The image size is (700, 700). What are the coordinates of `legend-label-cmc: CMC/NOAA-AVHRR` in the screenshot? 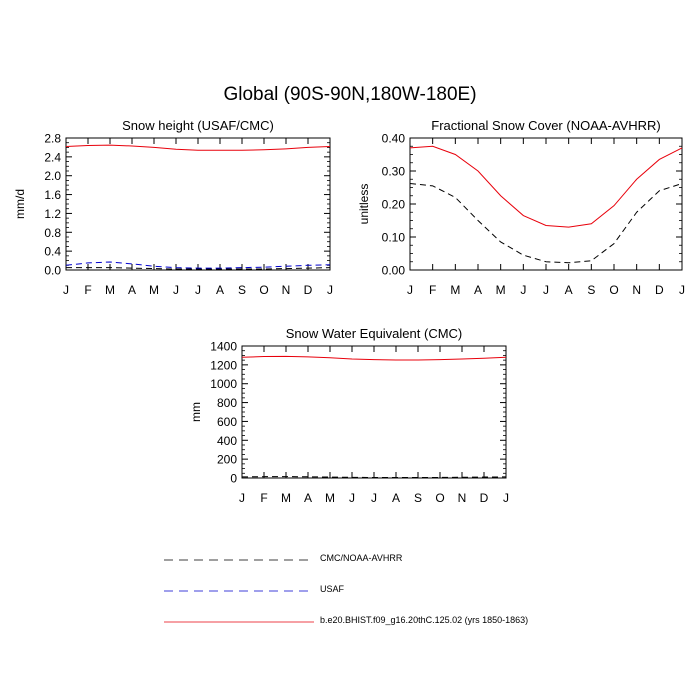 It's located at (361, 558).